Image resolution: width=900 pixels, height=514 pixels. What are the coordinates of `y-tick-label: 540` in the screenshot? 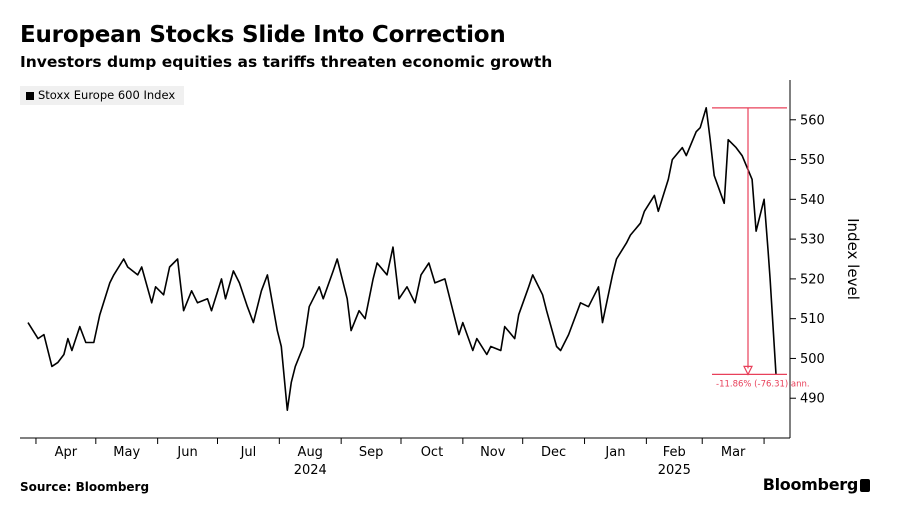 It's located at (812, 200).